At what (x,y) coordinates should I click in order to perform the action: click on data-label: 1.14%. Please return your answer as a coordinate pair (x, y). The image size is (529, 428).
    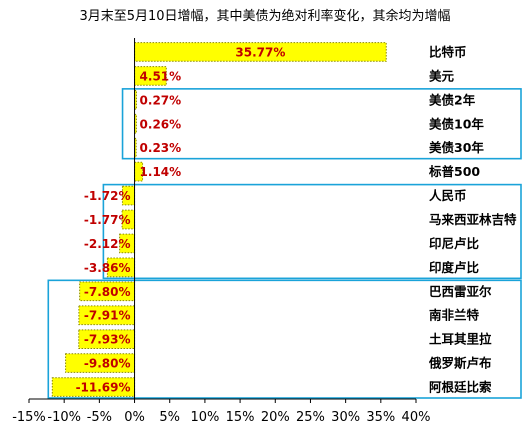
    Looking at the image, I should click on (161, 172).